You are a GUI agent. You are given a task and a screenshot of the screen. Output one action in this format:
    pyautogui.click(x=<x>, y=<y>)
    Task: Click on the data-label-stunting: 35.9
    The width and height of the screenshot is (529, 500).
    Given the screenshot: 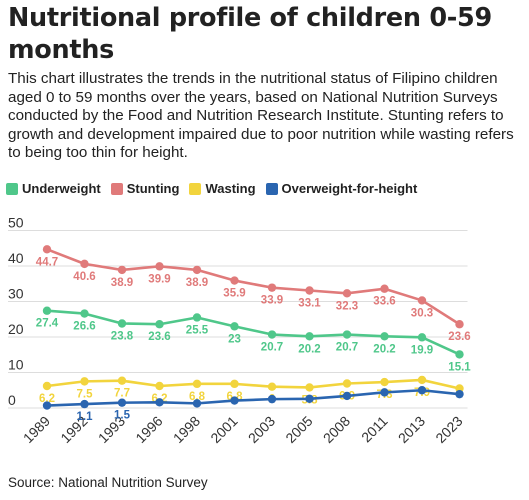 What is the action you would take?
    pyautogui.click(x=234, y=294)
    